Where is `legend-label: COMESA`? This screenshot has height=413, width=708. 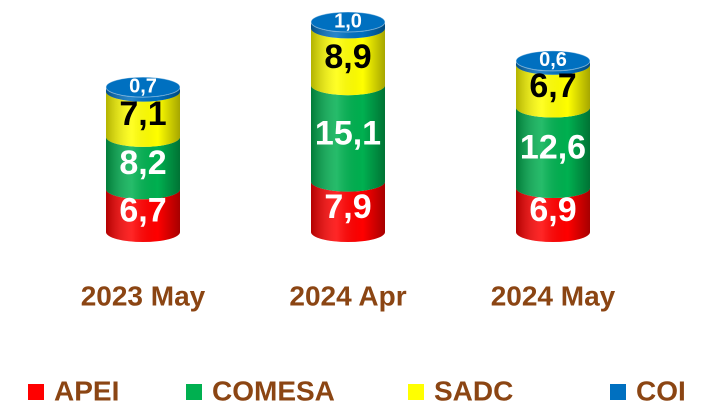
legend-label: COMESA is located at coordinates (273, 390).